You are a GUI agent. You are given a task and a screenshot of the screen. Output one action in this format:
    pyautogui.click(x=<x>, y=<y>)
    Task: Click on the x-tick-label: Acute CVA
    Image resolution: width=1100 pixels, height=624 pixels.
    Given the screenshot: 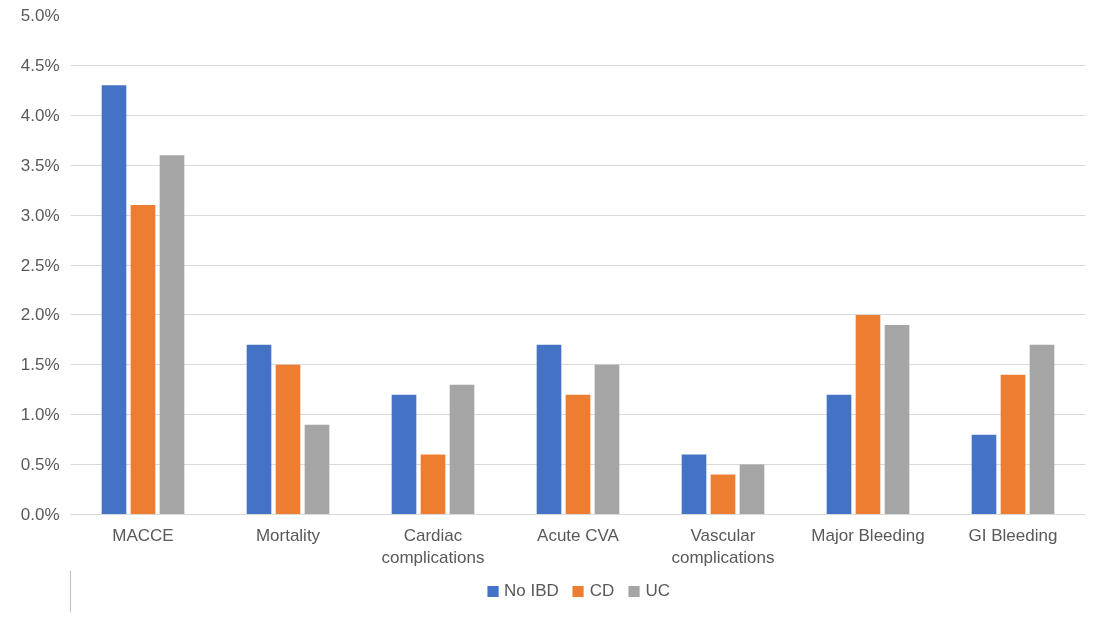 What is the action you would take?
    pyautogui.click(x=578, y=535)
    